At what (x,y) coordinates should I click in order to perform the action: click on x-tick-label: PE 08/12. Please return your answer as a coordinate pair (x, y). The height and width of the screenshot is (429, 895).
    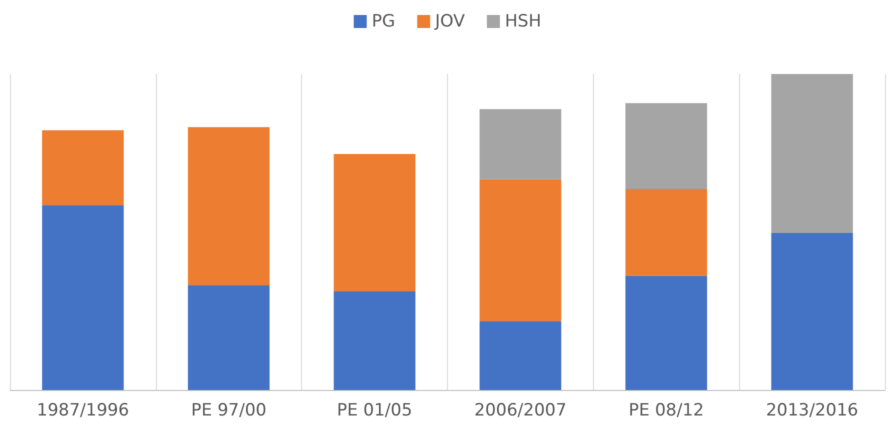
    Looking at the image, I should click on (666, 410).